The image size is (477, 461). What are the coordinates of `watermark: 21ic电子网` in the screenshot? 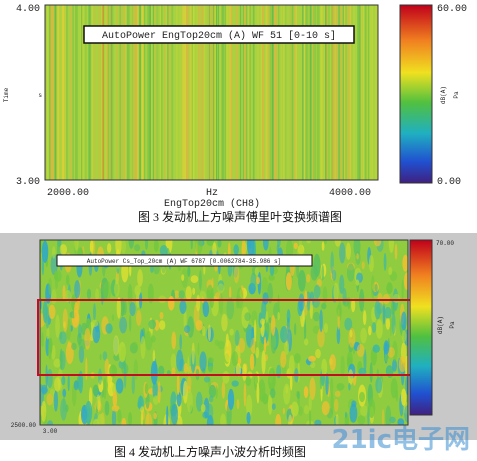 It's located at (400, 440).